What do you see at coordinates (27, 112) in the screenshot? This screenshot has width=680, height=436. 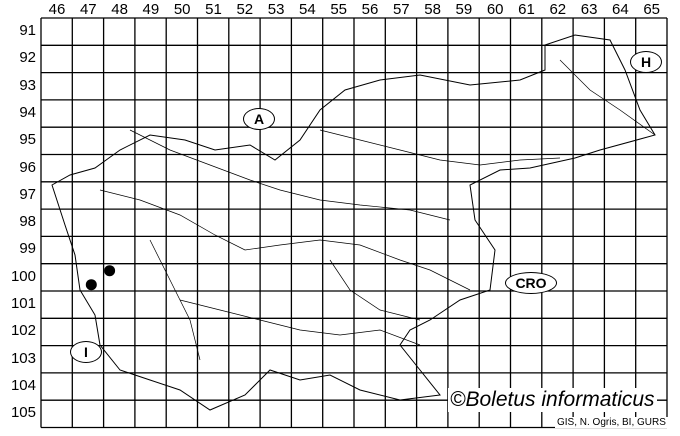 I see `row-label: 94` at bounding box center [27, 112].